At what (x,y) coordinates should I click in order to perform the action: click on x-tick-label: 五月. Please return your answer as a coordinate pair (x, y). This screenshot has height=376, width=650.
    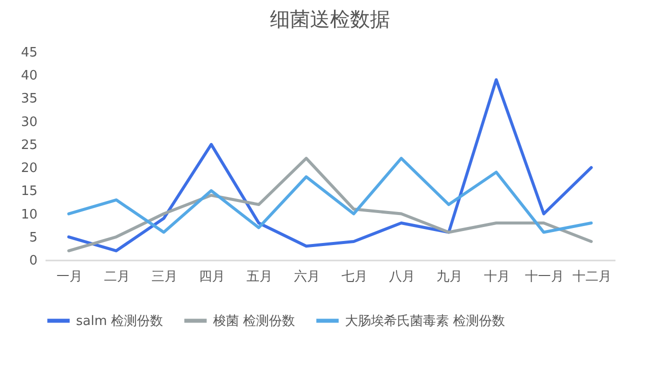
    Looking at the image, I should click on (259, 277).